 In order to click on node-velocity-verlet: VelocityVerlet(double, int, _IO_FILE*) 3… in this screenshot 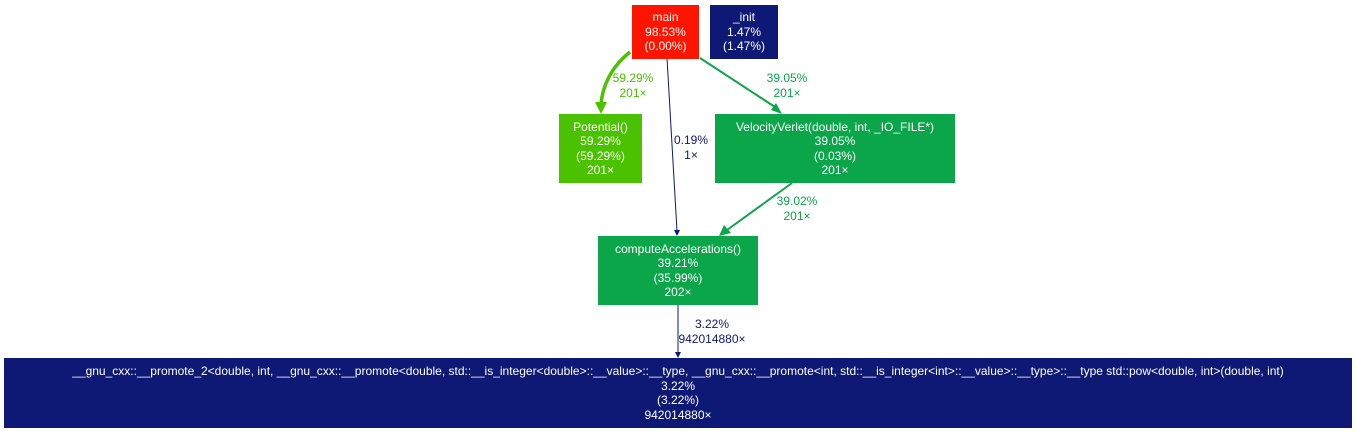, I will do `click(835, 148)`.